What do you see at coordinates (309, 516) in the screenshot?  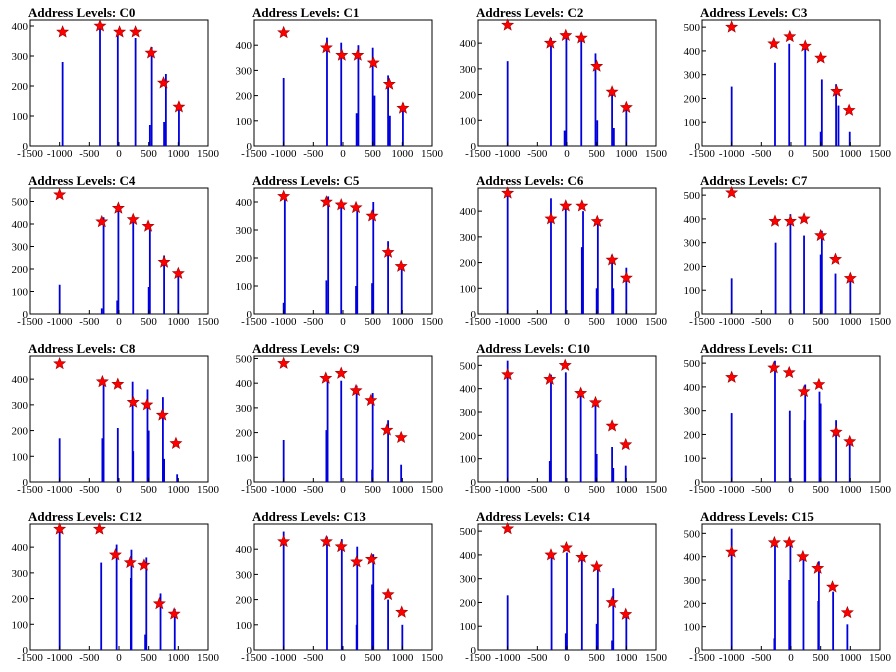 I see `chart-title: Address Levels: C13` at bounding box center [309, 516].